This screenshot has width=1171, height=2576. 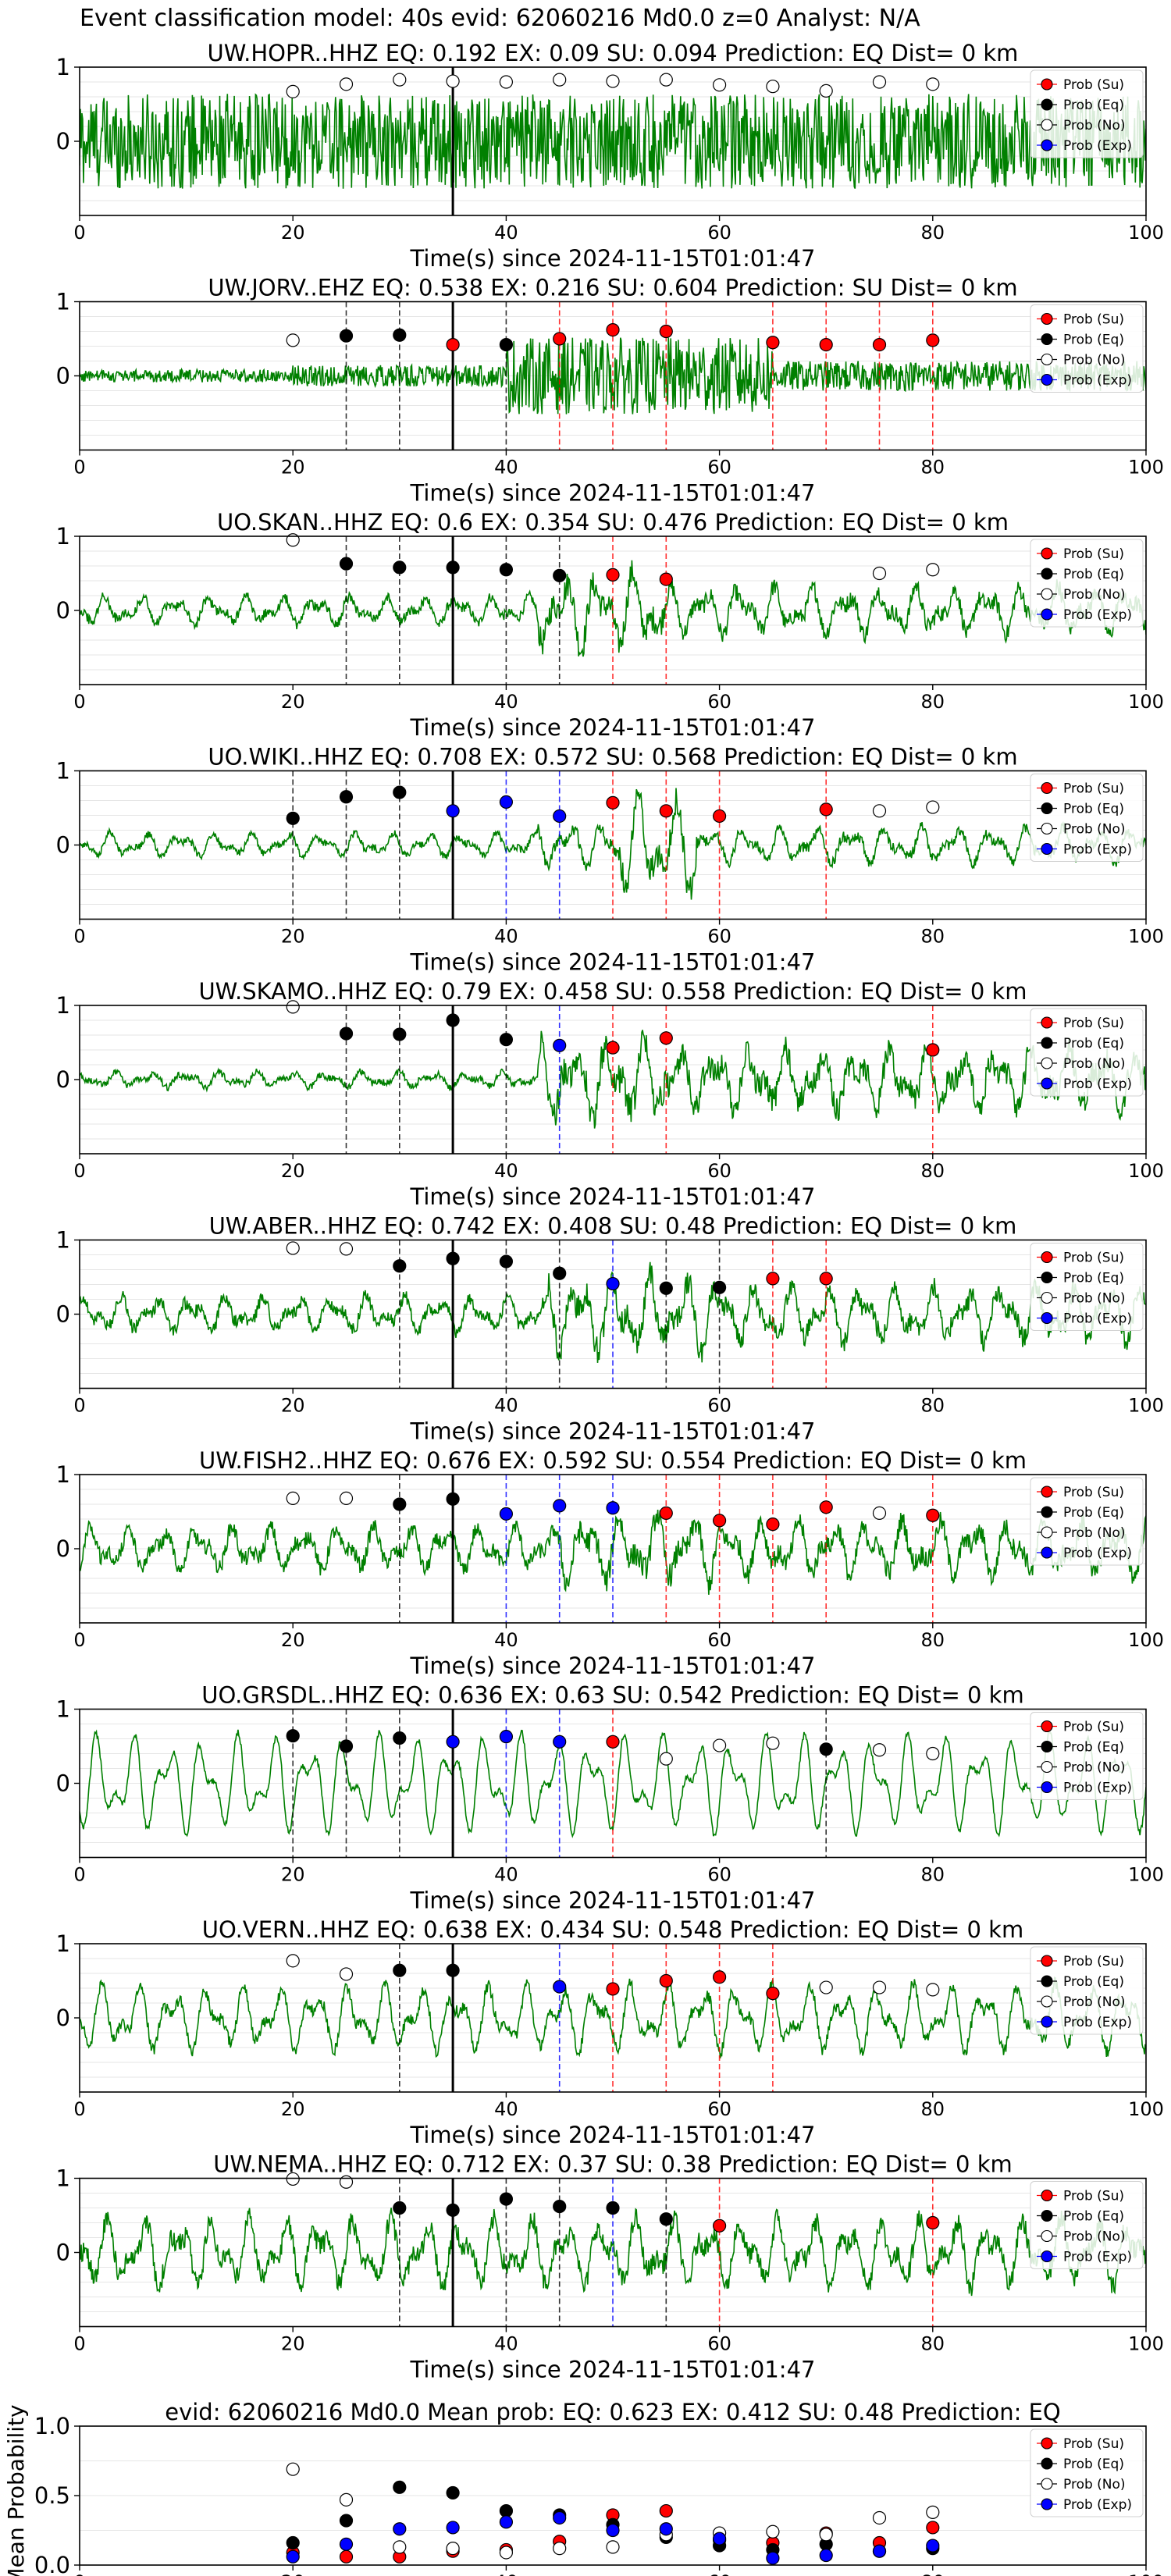 What do you see at coordinates (52, 2564) in the screenshot?
I see `y-tick-label: 0.0` at bounding box center [52, 2564].